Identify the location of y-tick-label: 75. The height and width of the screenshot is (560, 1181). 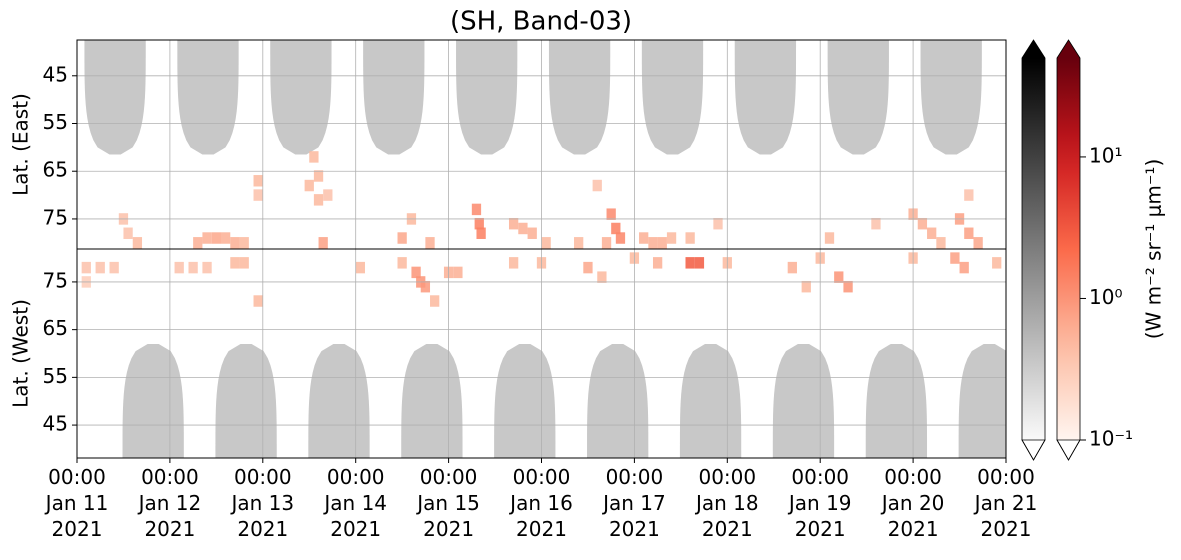
(55, 217).